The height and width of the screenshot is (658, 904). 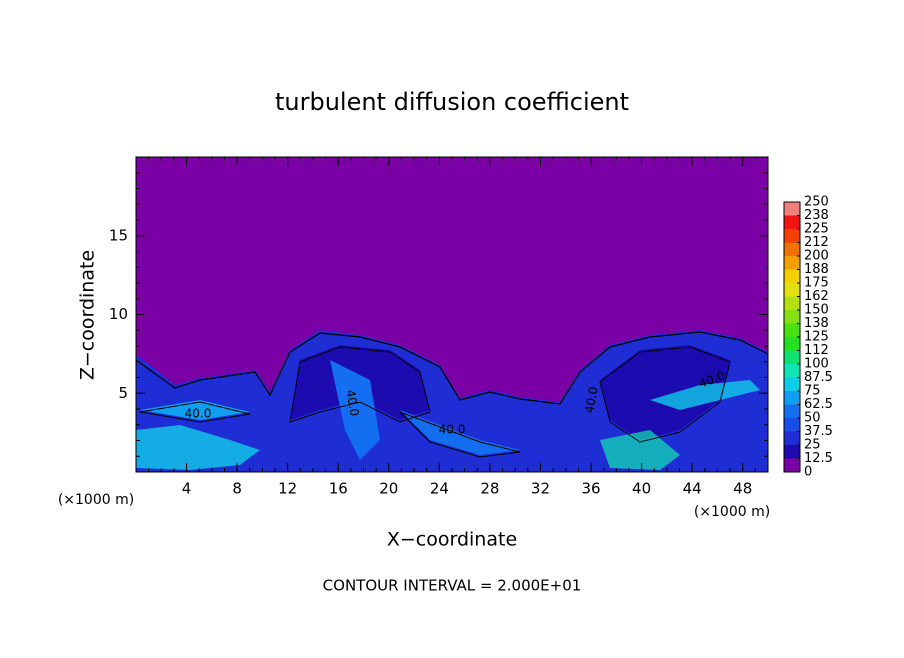 What do you see at coordinates (812, 445) in the screenshot?
I see `colorbar-label: 25` at bounding box center [812, 445].